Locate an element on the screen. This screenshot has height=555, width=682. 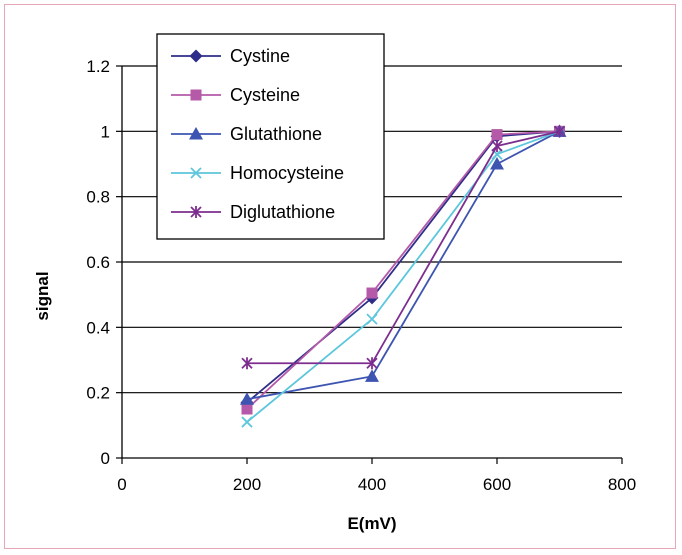
y-tick-label: 0.2 is located at coordinates (98, 393).